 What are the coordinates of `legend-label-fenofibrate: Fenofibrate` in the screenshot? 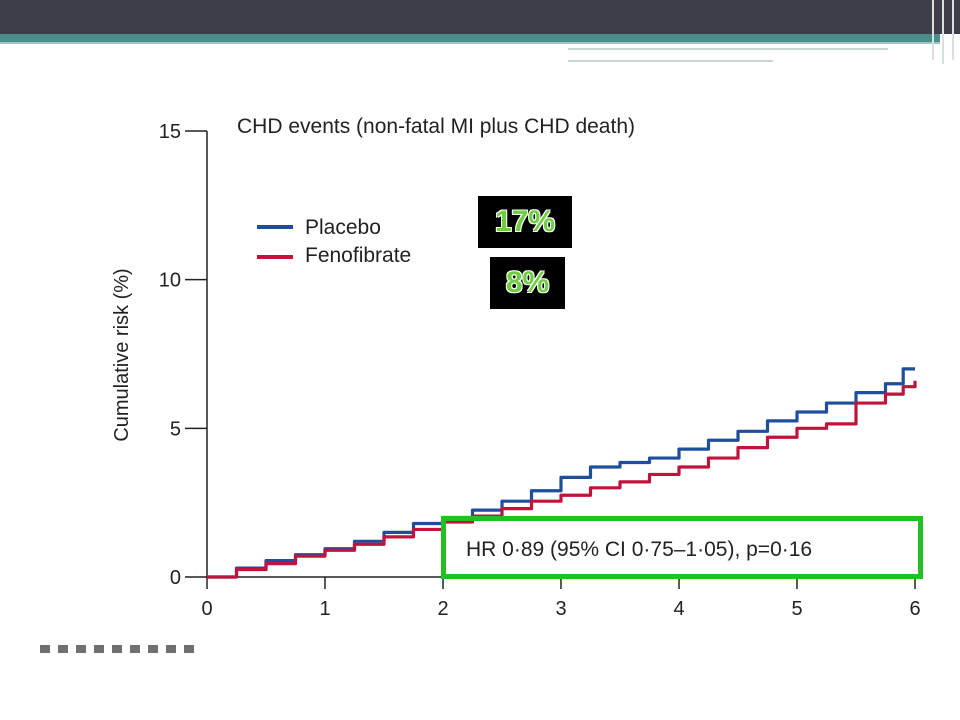 It's located at (358, 255).